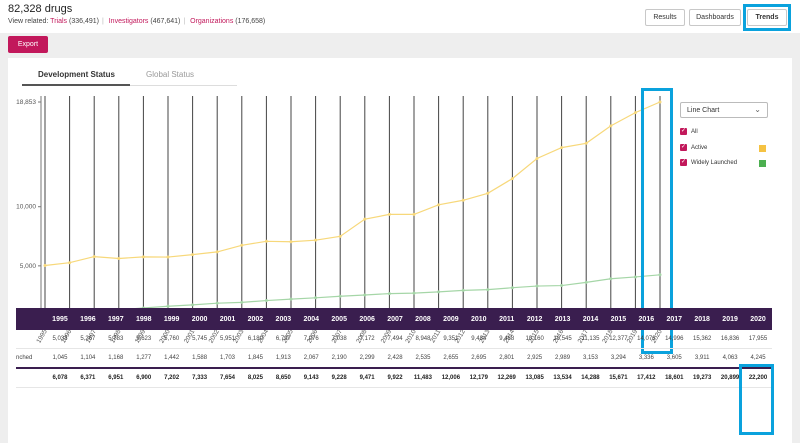 This screenshot has height=443, width=800. What do you see at coordinates (171, 339) in the screenshot?
I see `table-cell: 5,760` at bounding box center [171, 339].